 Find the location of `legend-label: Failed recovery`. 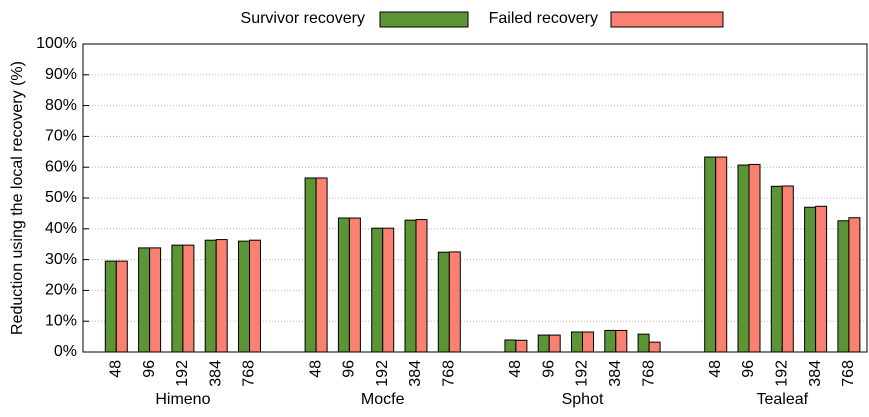

legend-label: Failed recovery is located at coordinates (543, 18).